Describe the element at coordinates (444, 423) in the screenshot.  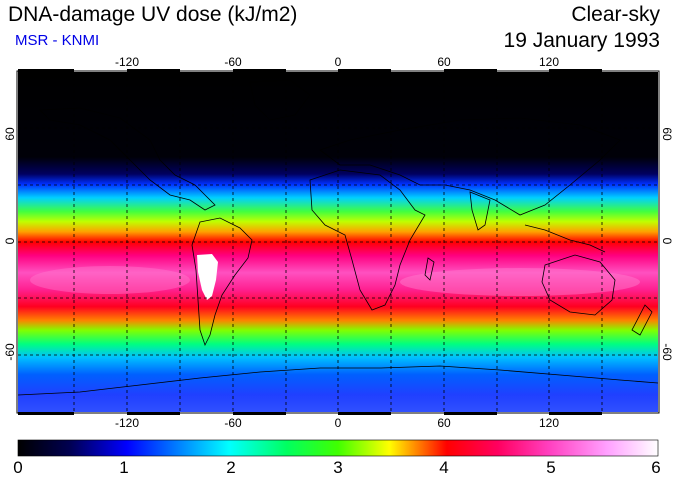
I see `lon-tick-bottom: 60` at that location.